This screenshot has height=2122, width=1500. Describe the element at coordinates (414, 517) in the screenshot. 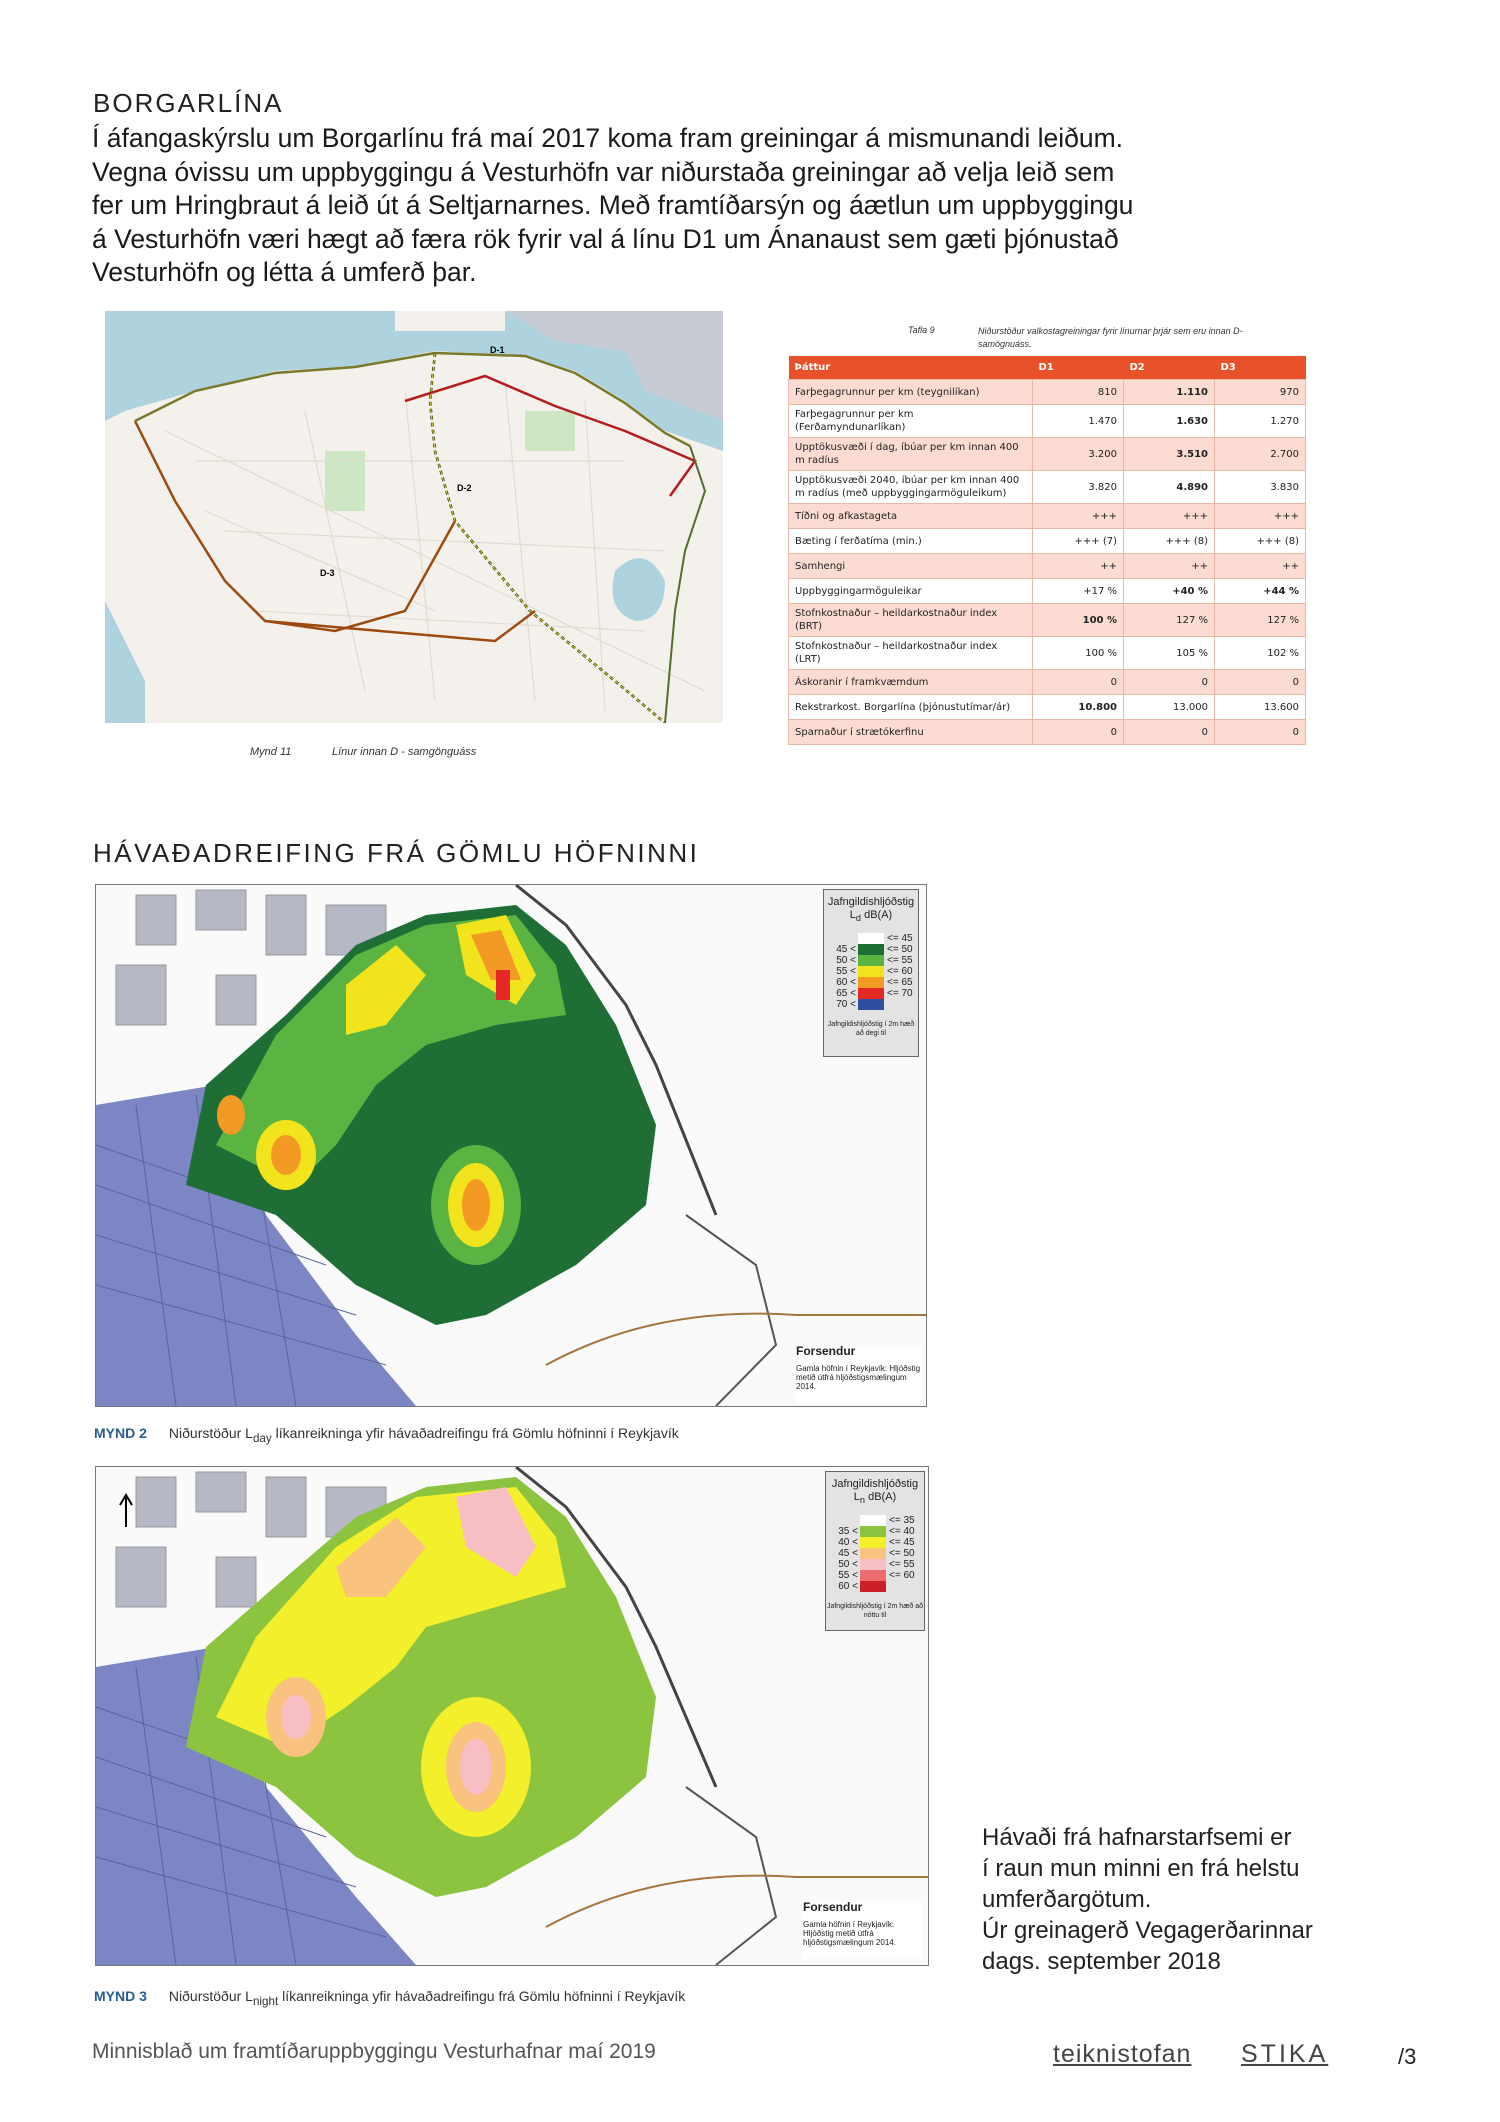

I see `borgarlina-route-map: D-1 D-2 D-3` at that location.